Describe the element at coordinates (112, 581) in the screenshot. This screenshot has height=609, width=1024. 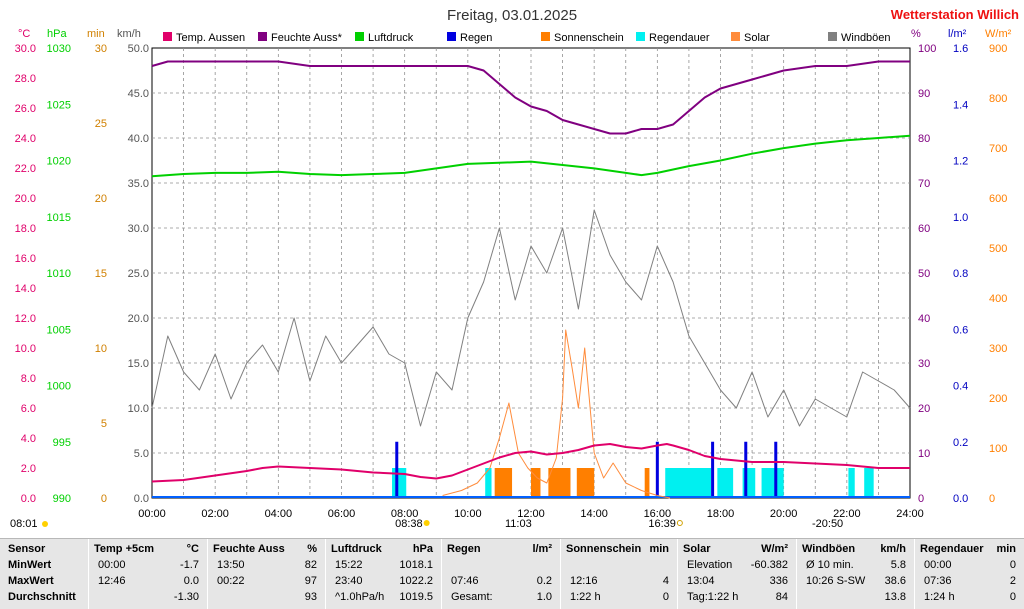
I see `stat-time: 12:46` at that location.